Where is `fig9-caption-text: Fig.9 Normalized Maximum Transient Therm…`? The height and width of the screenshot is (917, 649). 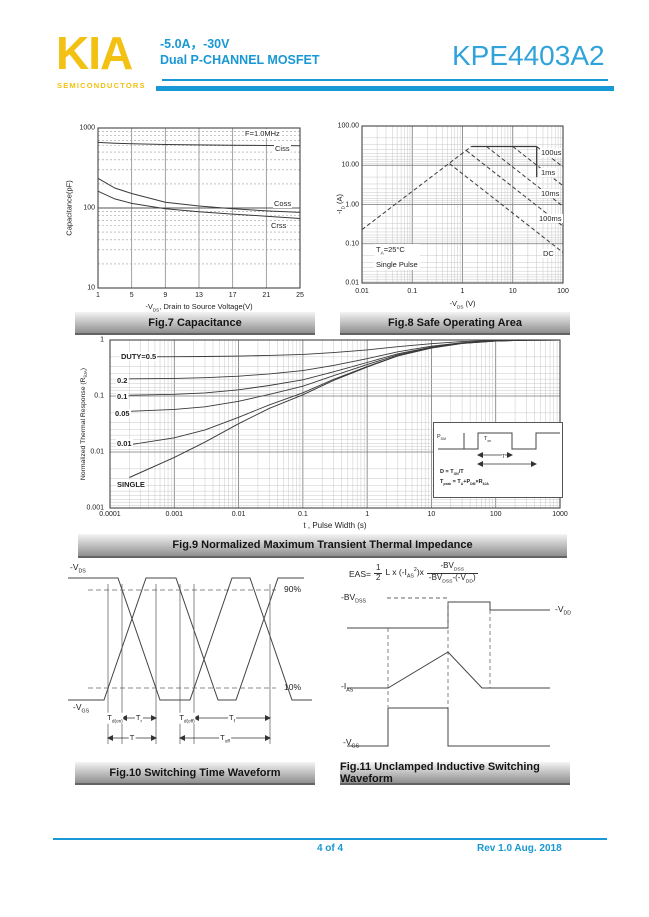 fig9-caption-text: Fig.9 Normalized Maximum Transient Therm… is located at coordinates (322, 545).